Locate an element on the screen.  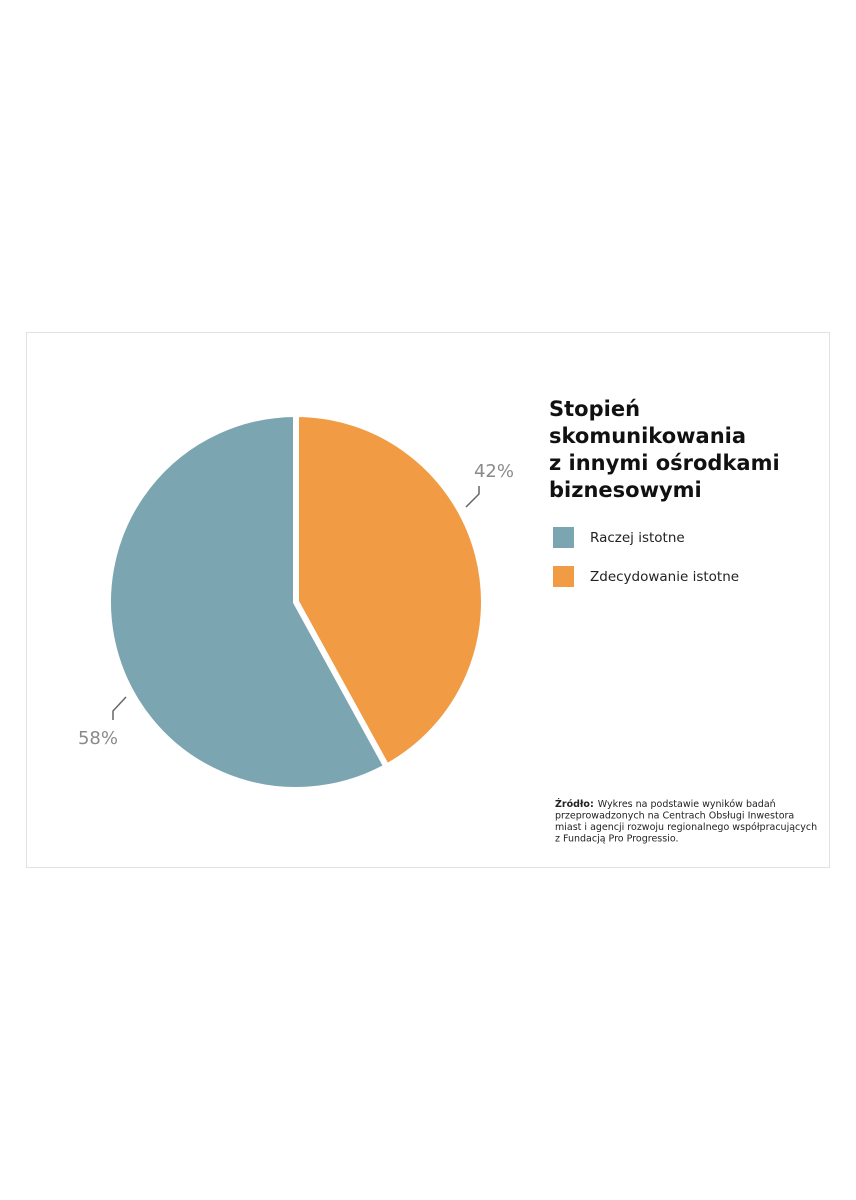
source-note: Źródło: Wykres na podstawie wyników badań is located at coordinates (665, 804).